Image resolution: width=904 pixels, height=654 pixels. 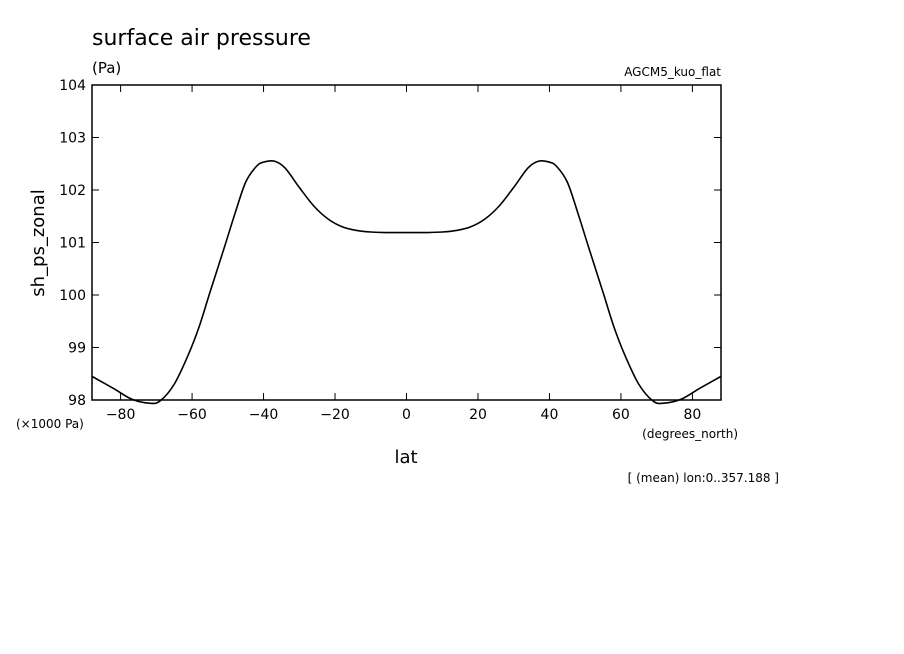 I want to click on y-tick-label: 101, so click(x=72, y=244).